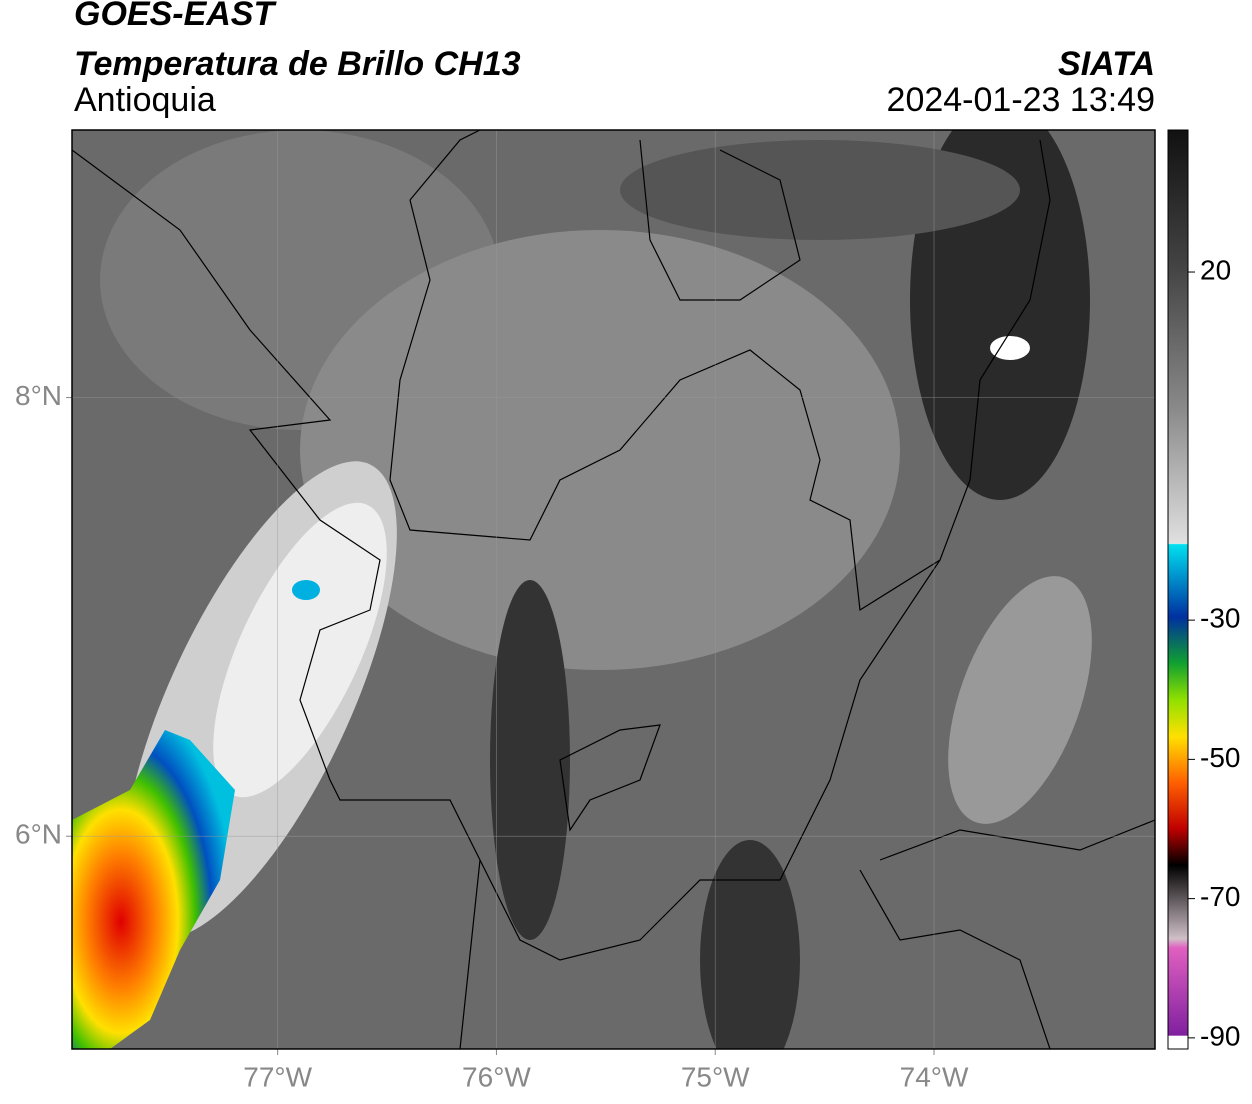  Describe the element at coordinates (1220, 618) in the screenshot. I see `colorbar-tick-label: -30` at that location.